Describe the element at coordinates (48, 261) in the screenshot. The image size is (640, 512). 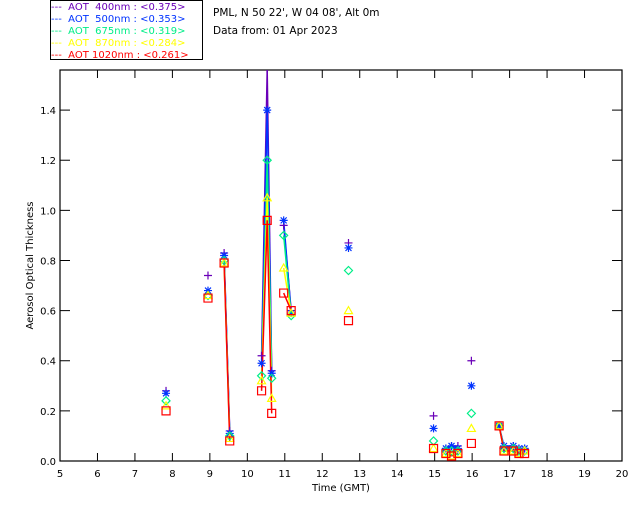
I see `y-tick-label: 0.8` at that location.